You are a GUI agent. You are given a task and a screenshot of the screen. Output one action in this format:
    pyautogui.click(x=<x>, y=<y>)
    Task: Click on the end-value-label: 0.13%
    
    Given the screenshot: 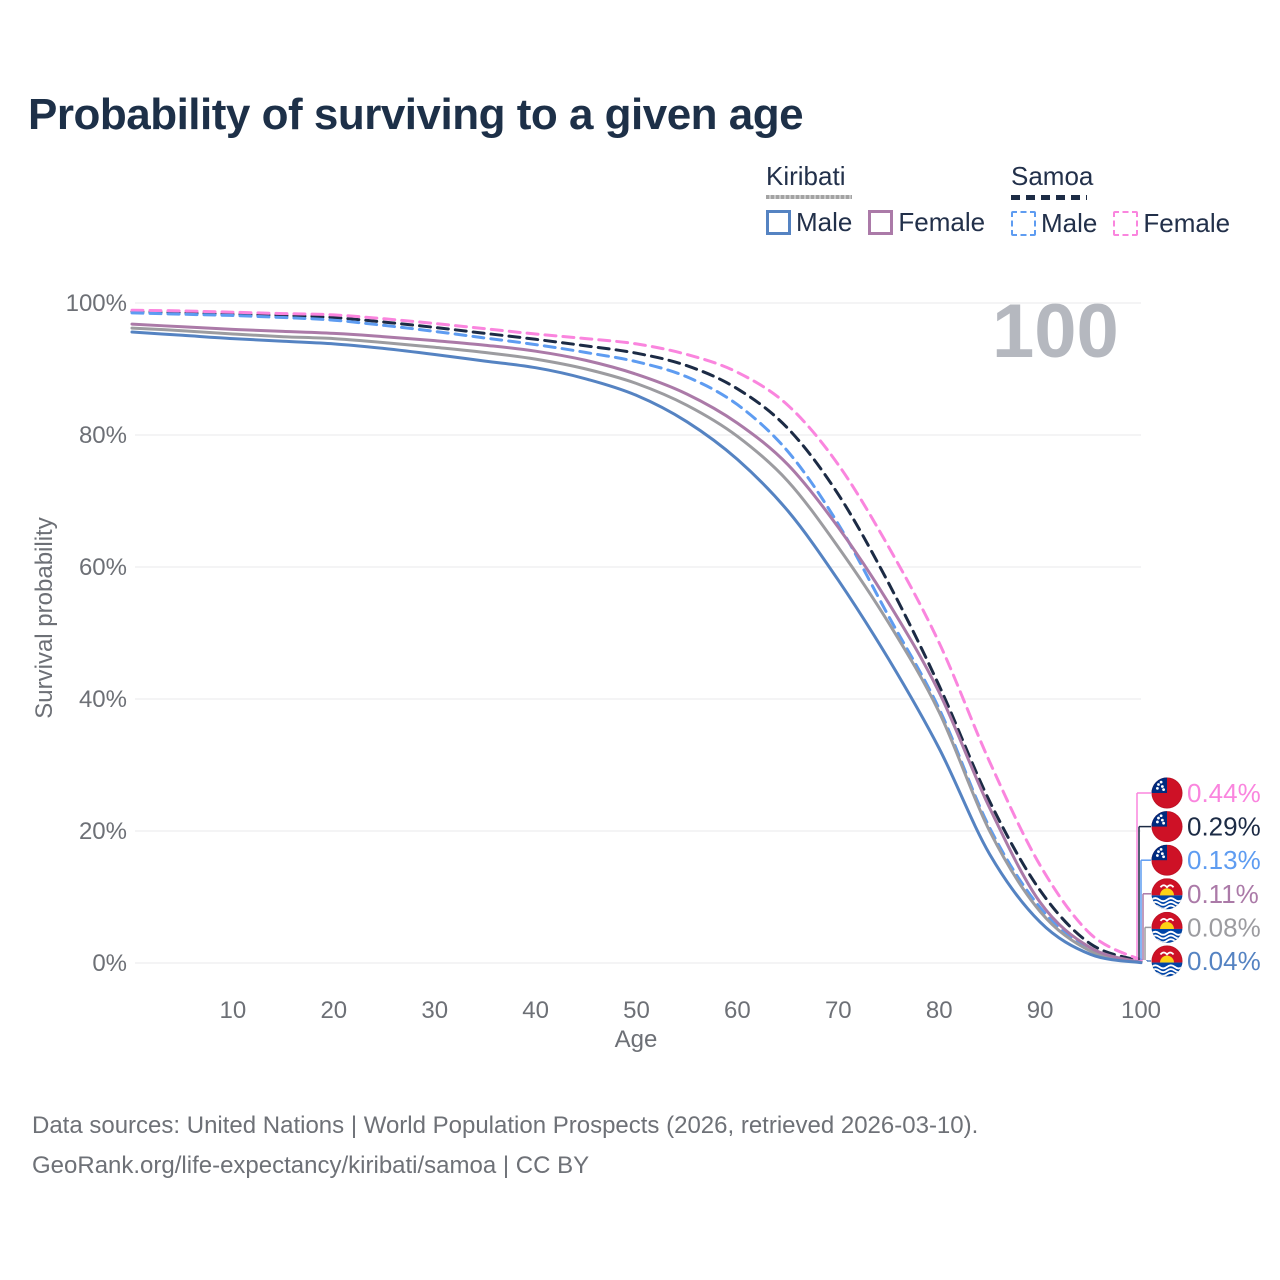 What is the action you would take?
    pyautogui.click(x=1224, y=860)
    